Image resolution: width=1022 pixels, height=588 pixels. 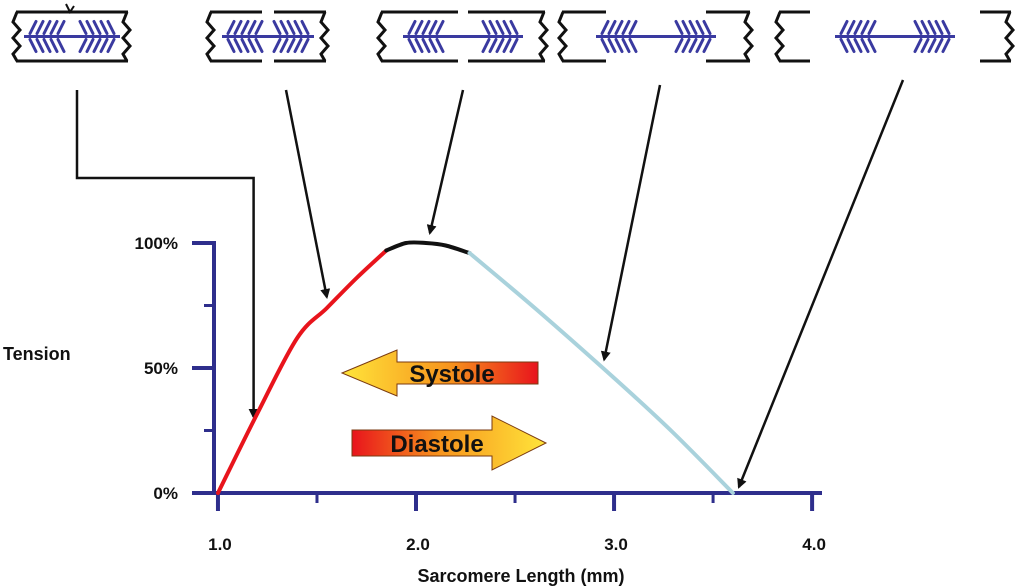 What do you see at coordinates (165, 493) in the screenshot?
I see `y-tick-label: 0%` at bounding box center [165, 493].